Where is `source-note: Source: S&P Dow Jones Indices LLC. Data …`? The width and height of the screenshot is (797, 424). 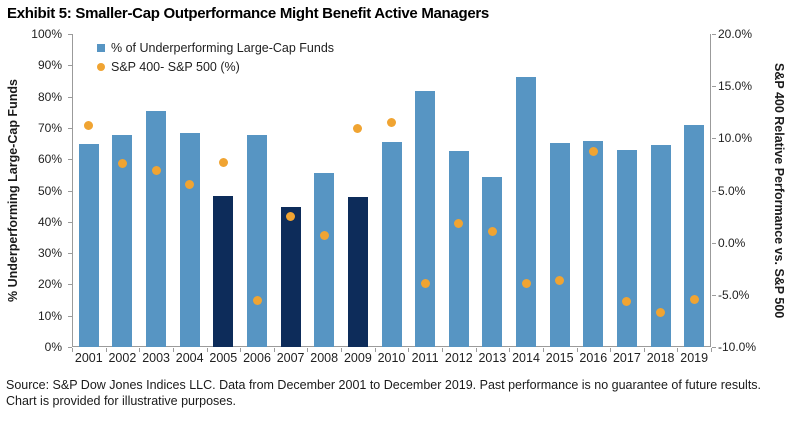
source-note: Source: S&P Dow Jones Indices LLC. Data … is located at coordinates (384, 393).